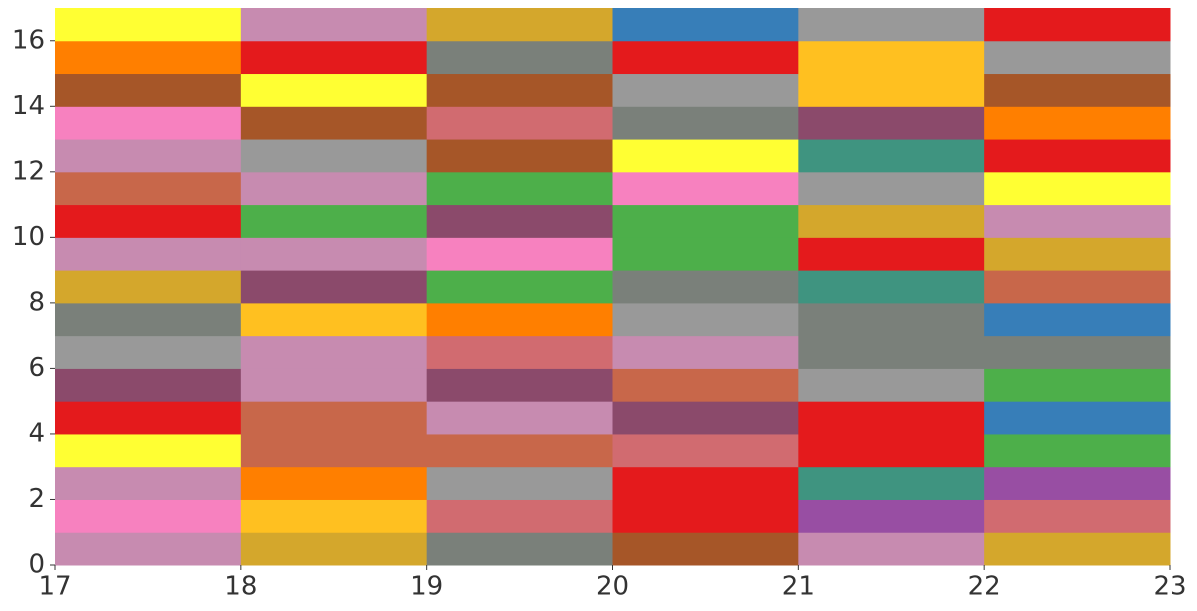  I want to click on x-tick-label: 21, so click(798, 587).